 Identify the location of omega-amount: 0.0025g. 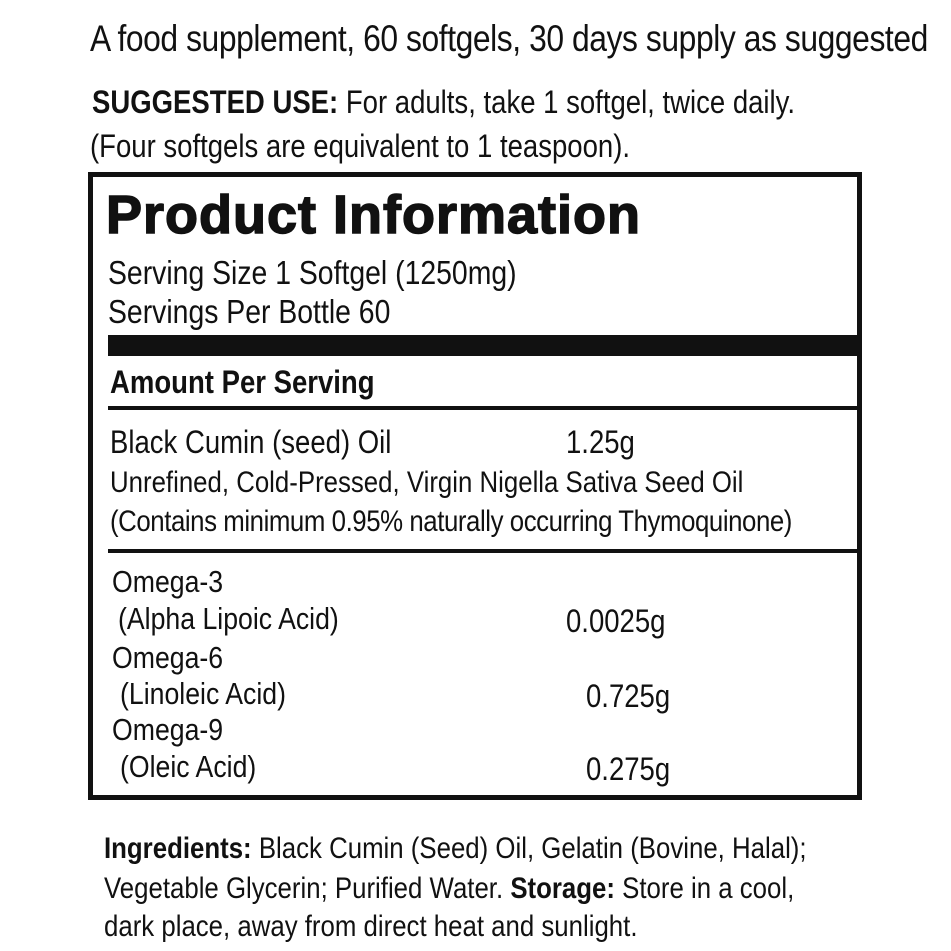
(616, 621).